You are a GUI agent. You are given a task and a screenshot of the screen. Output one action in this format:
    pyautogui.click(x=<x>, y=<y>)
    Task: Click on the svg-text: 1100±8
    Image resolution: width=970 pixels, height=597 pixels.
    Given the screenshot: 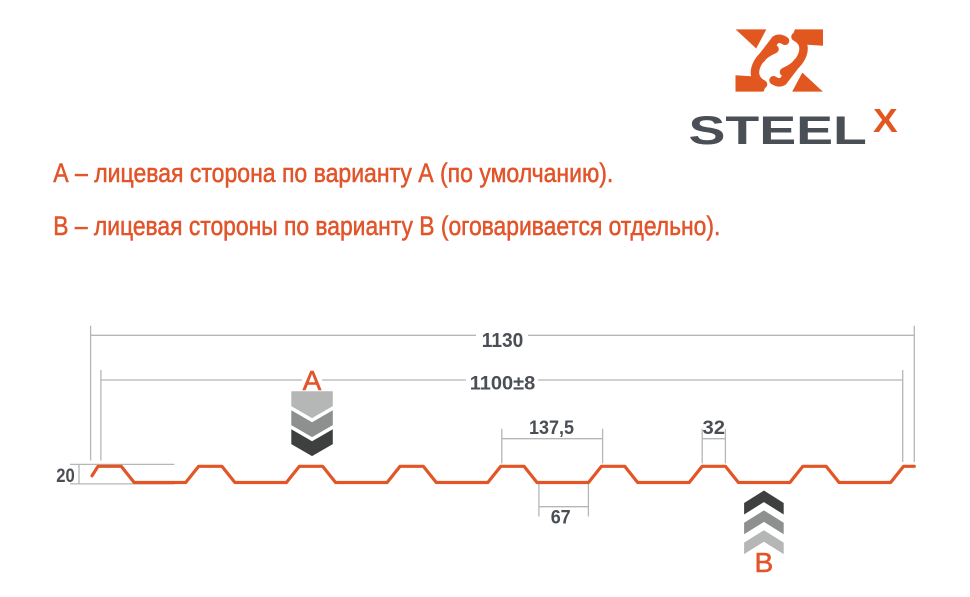 What is the action you would take?
    pyautogui.click(x=503, y=383)
    